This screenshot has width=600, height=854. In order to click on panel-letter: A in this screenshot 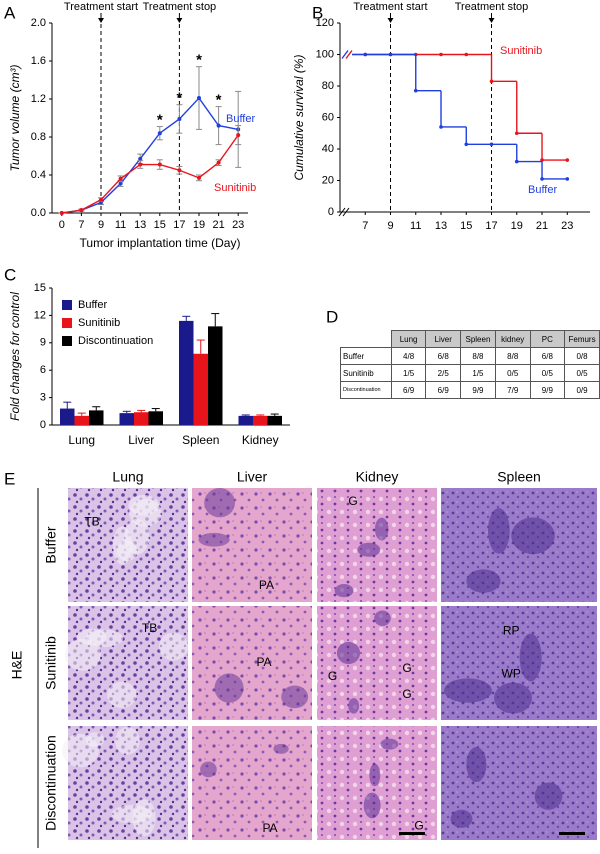, I will do `click(10, 12)`.